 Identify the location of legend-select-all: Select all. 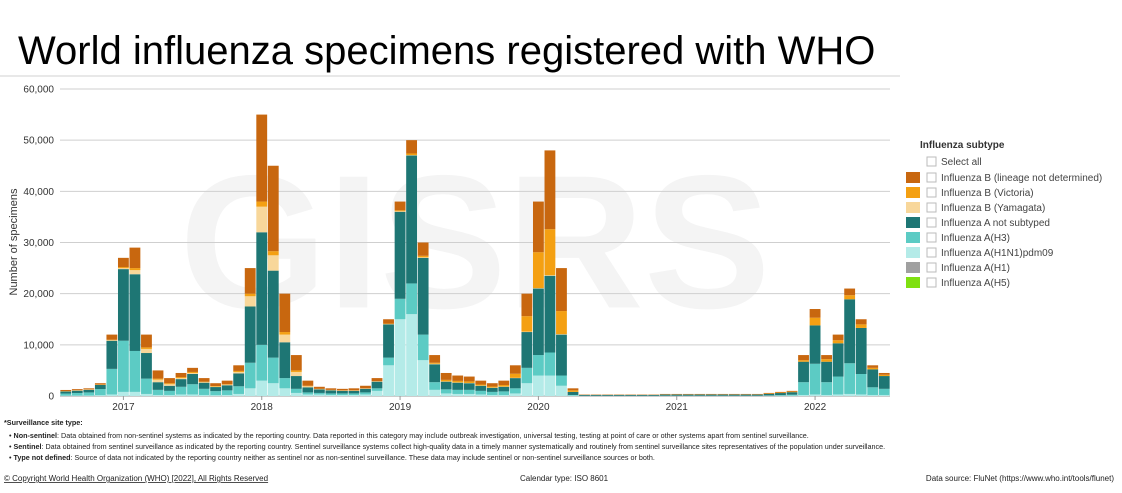
(961, 162).